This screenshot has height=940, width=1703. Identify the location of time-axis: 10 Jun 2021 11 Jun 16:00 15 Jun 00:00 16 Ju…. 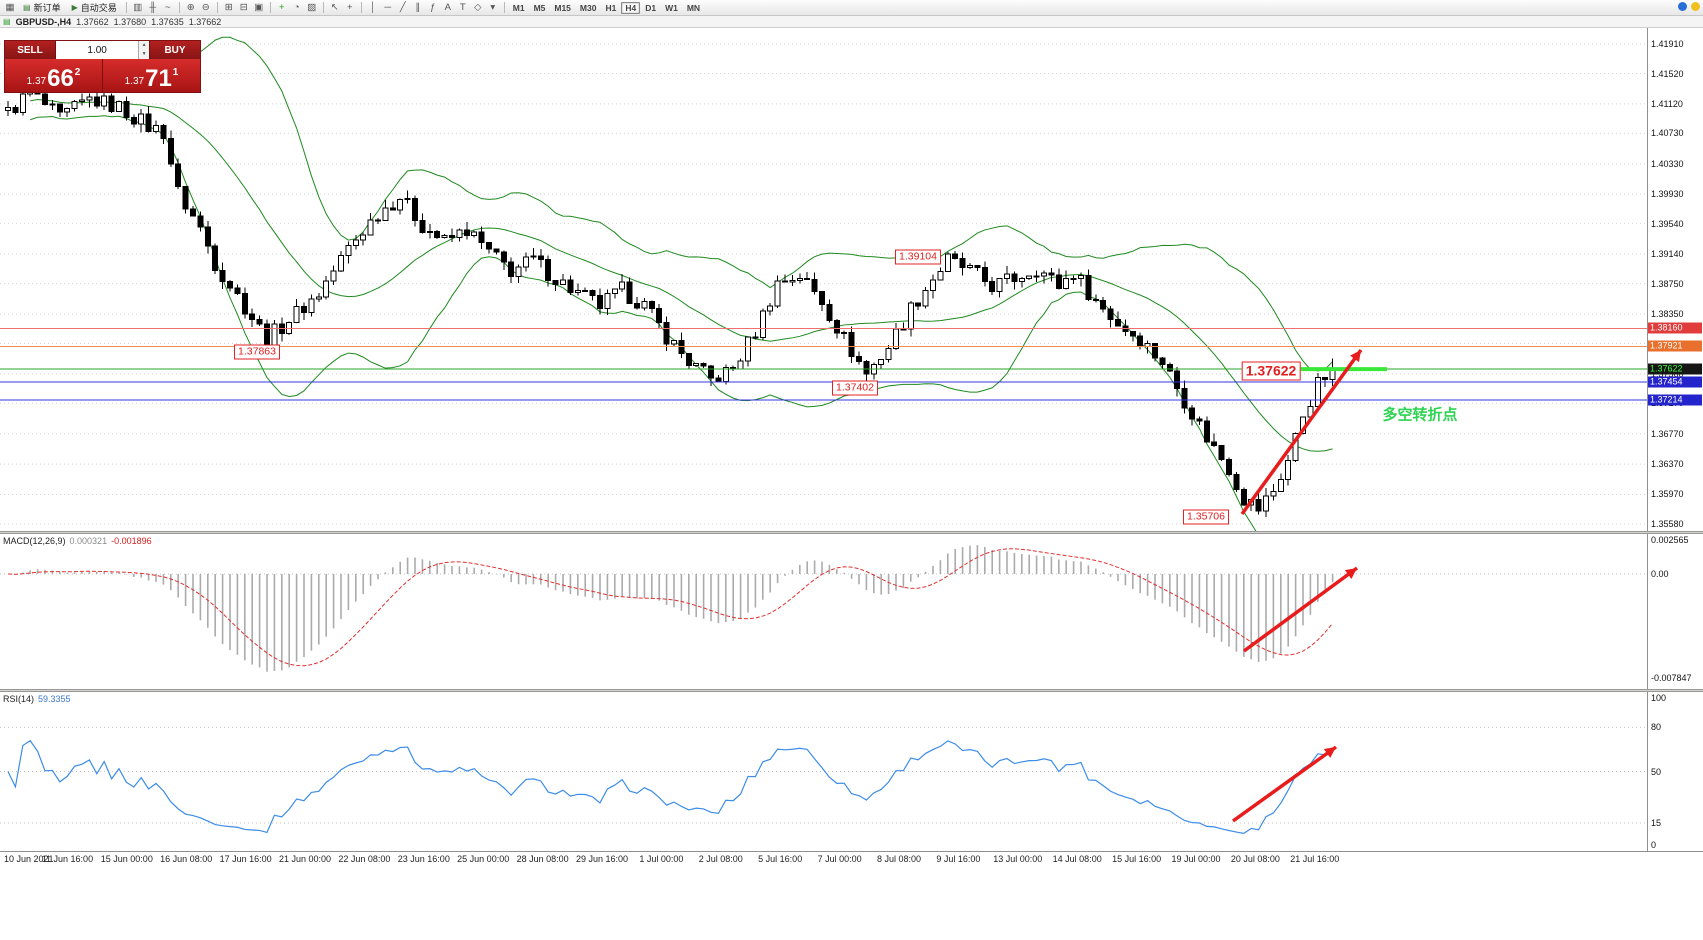
(851, 858).